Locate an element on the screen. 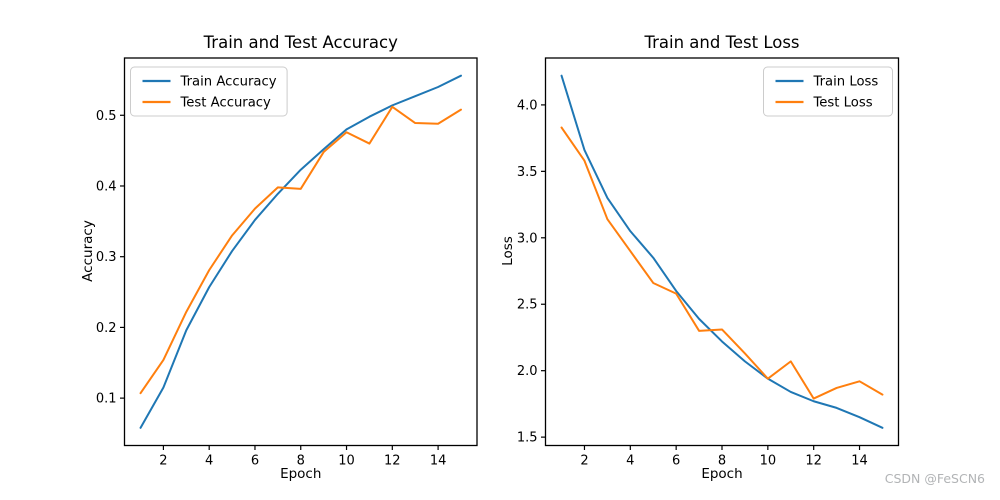 The width and height of the screenshot is (1000, 500). loss-x-axis-label: Epoch is located at coordinates (722, 474).